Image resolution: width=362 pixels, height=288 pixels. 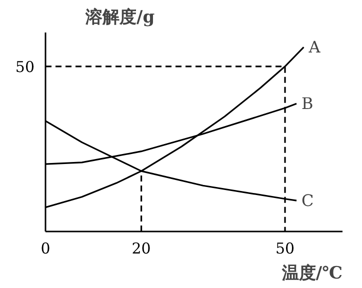 I want to click on text: 50, so click(x=25, y=67).